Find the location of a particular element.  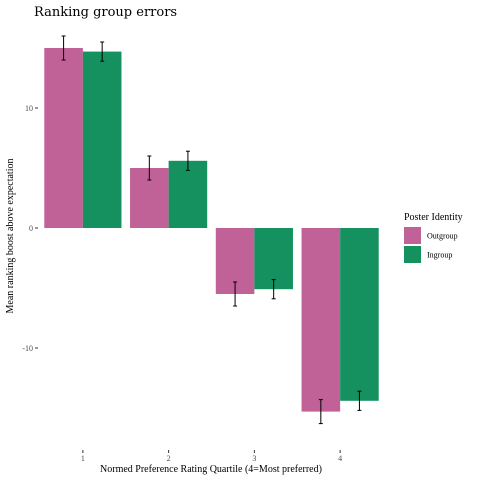

legend: Poster Identity Outgroup Ingroup is located at coordinates (433, 237).